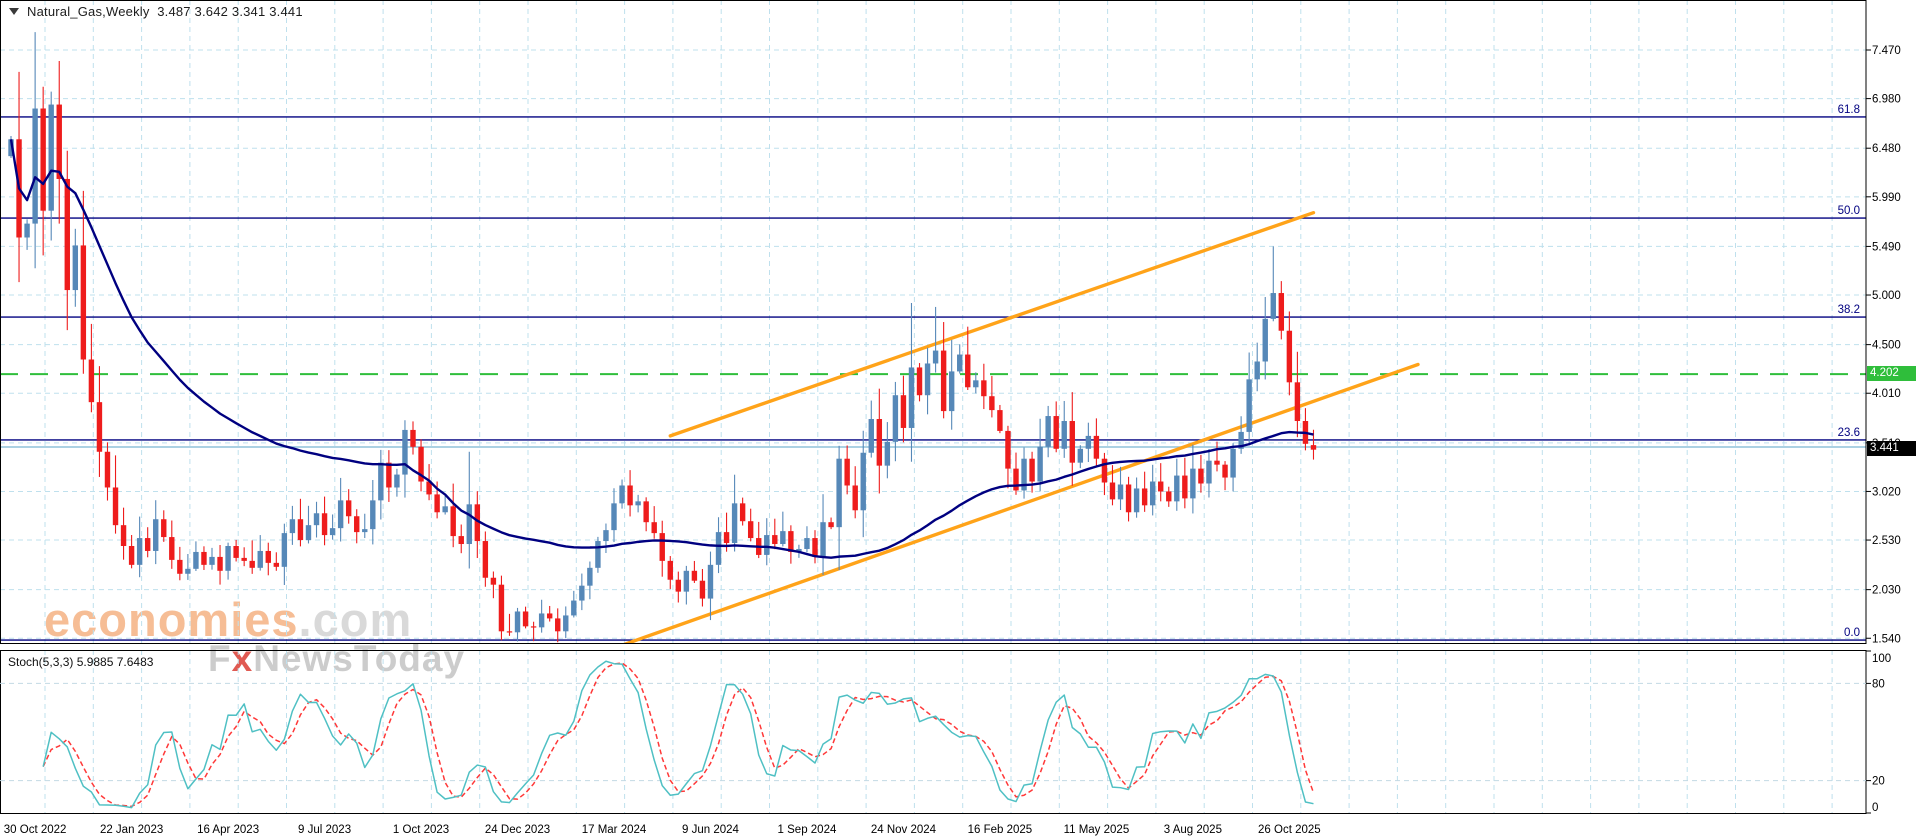  I want to click on stochastic-signal-line, so click(678, 735).